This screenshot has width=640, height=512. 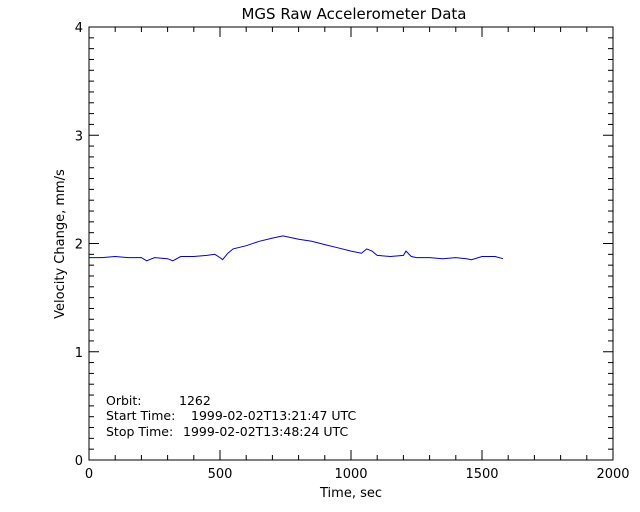 I want to click on stop-time-value: 1999-02-02T13:48:24 UTC, so click(x=265, y=431).